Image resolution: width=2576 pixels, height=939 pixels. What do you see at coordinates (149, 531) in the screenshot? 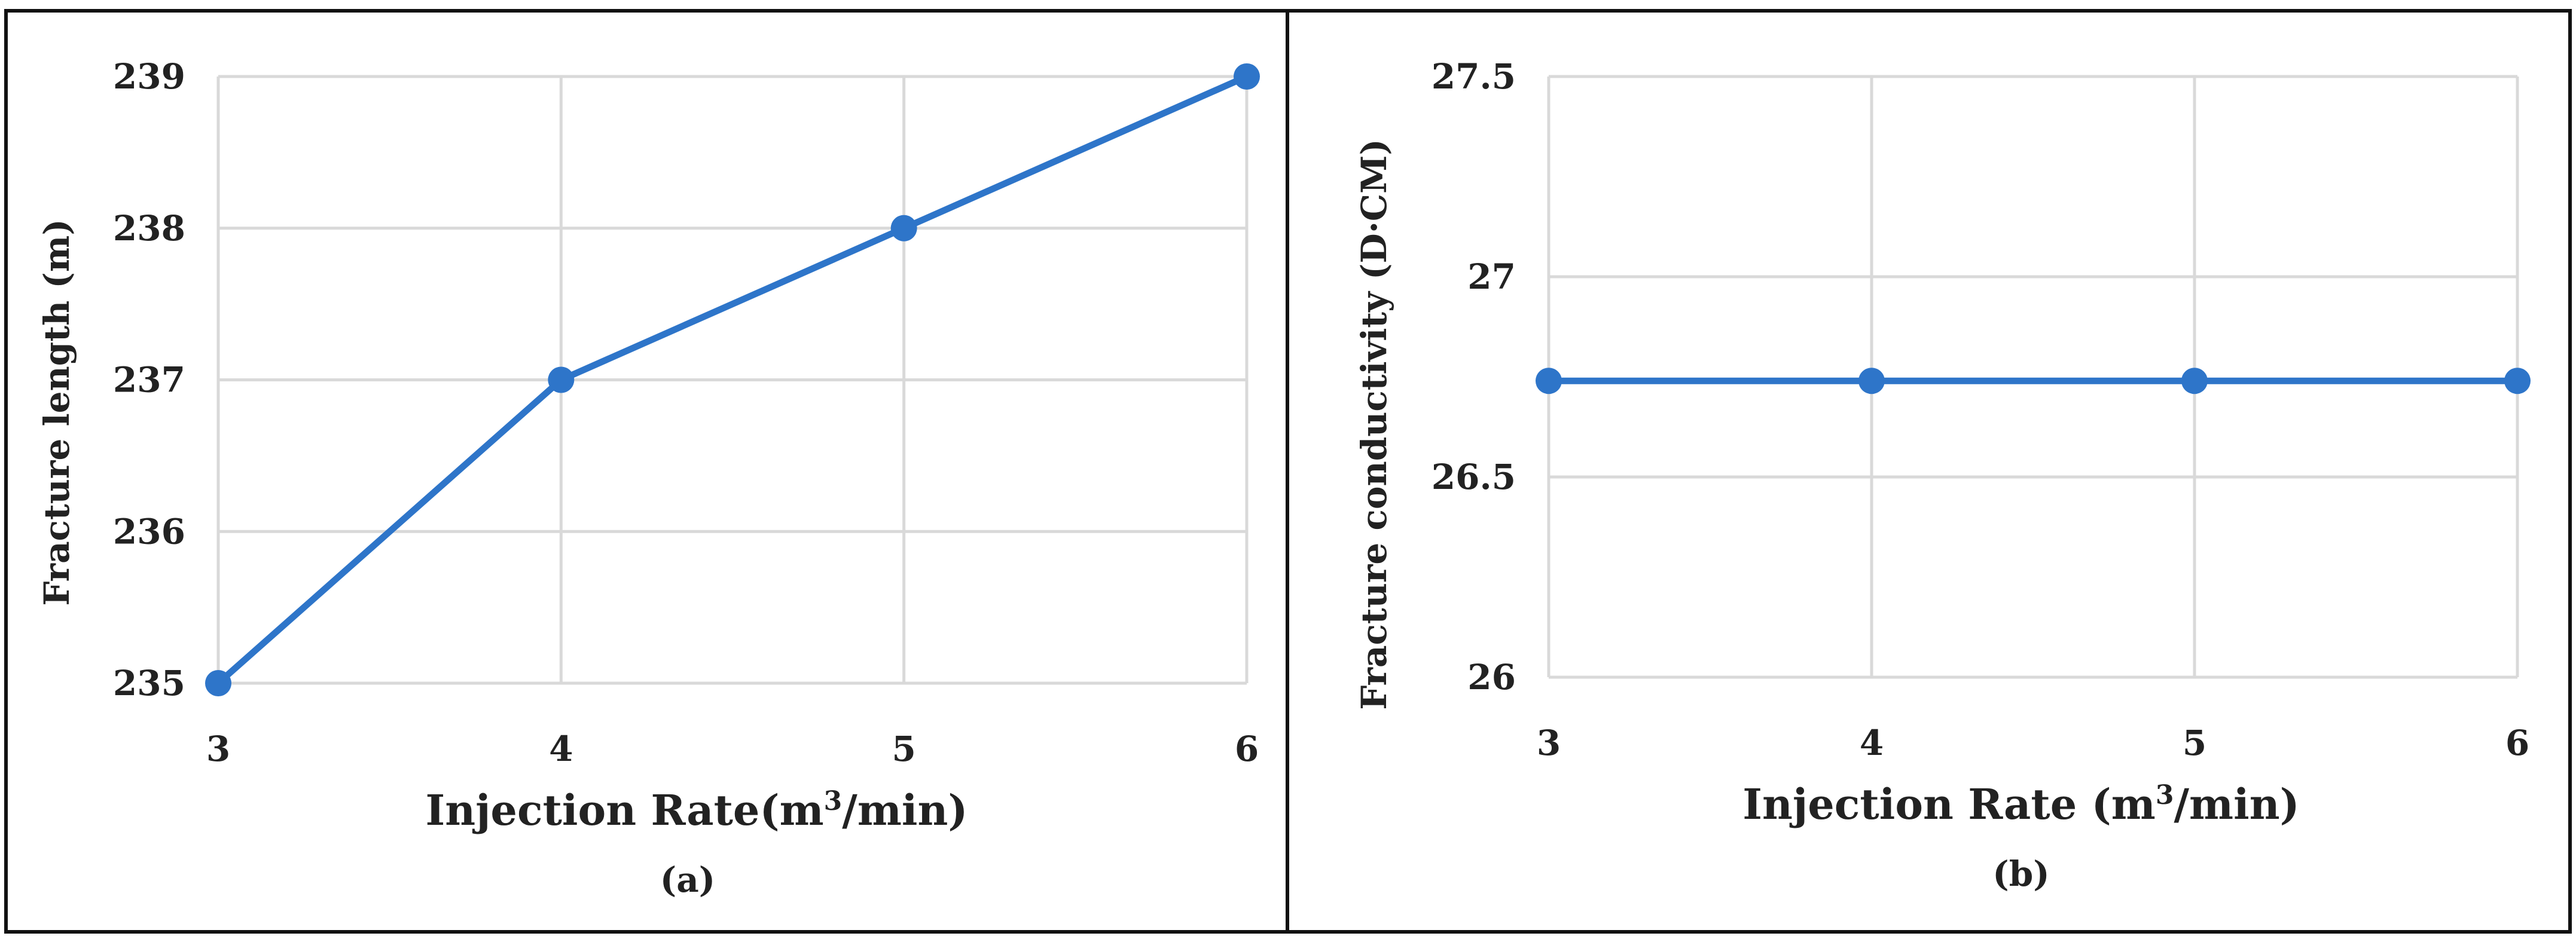
I see `panel-a-y-tick-label: 236` at bounding box center [149, 531].